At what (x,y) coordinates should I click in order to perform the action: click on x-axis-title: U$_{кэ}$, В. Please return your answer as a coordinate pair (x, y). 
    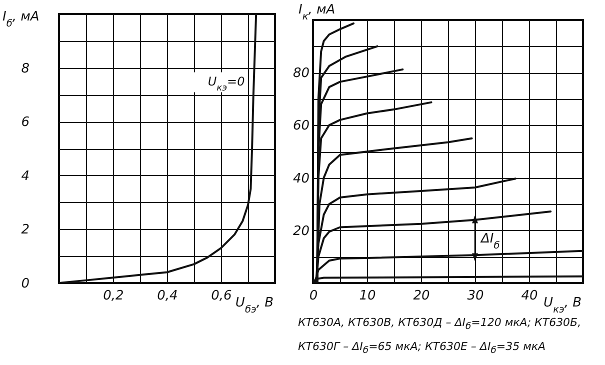
    Looking at the image, I should click on (563, 305).